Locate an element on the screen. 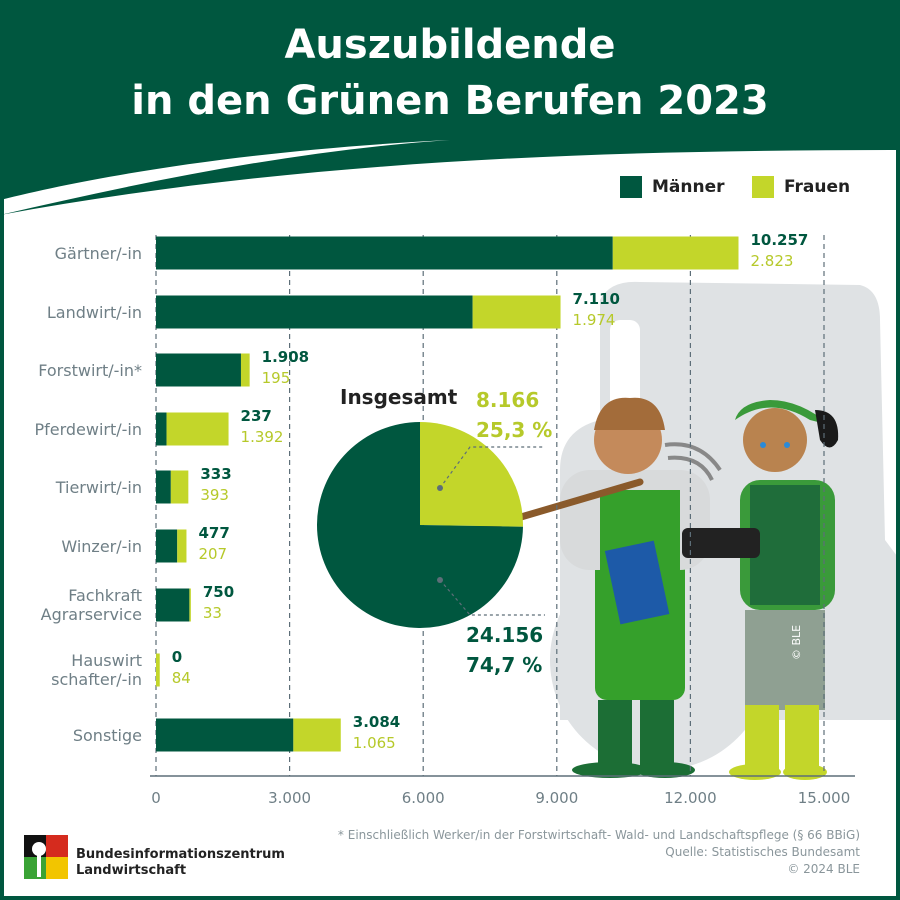 This screenshot has height=900, width=900. pie-slice-frauen is located at coordinates (471, 474).